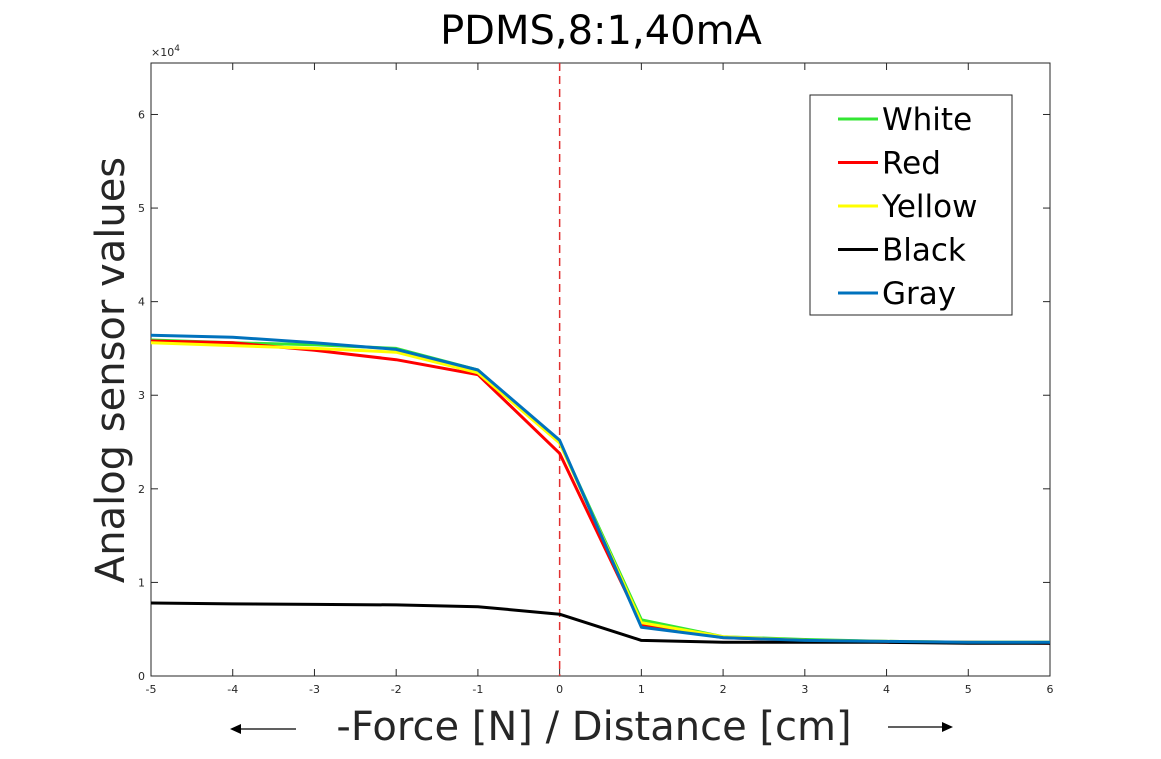  I want to click on legend-label-black: Black, so click(924, 251).